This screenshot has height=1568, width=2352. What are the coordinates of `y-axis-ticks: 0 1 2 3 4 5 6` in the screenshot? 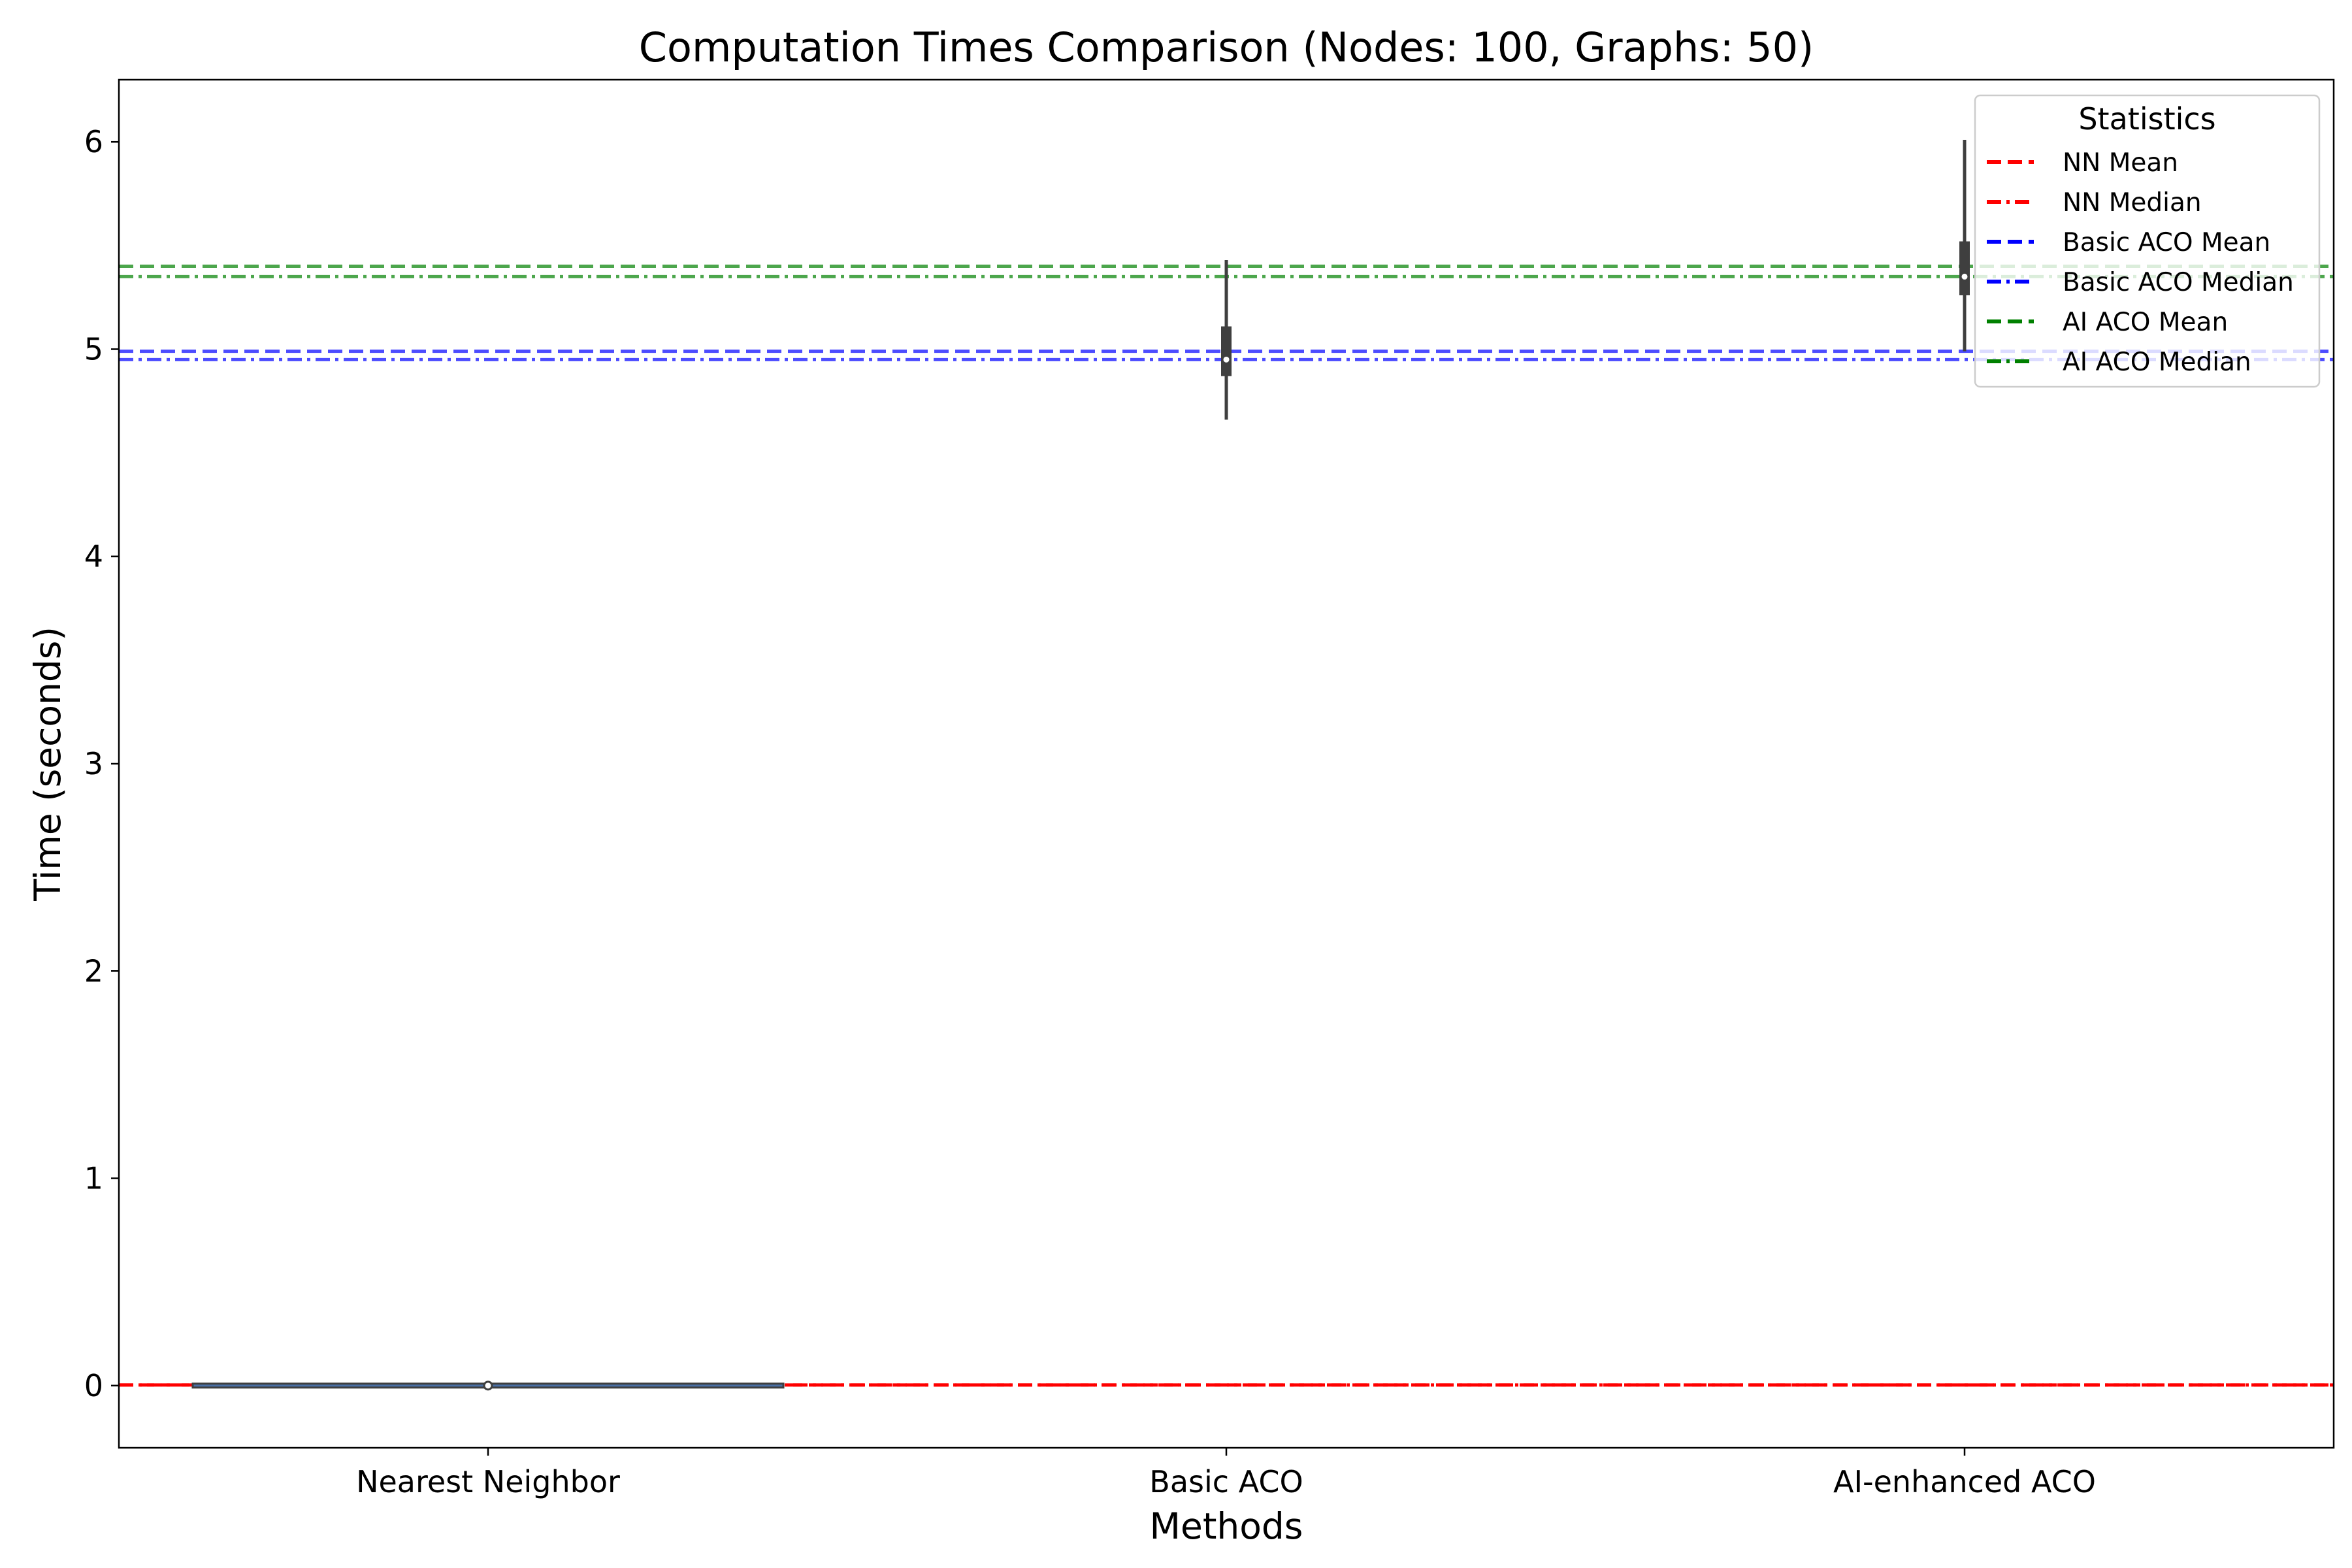 It's located at (101, 763).